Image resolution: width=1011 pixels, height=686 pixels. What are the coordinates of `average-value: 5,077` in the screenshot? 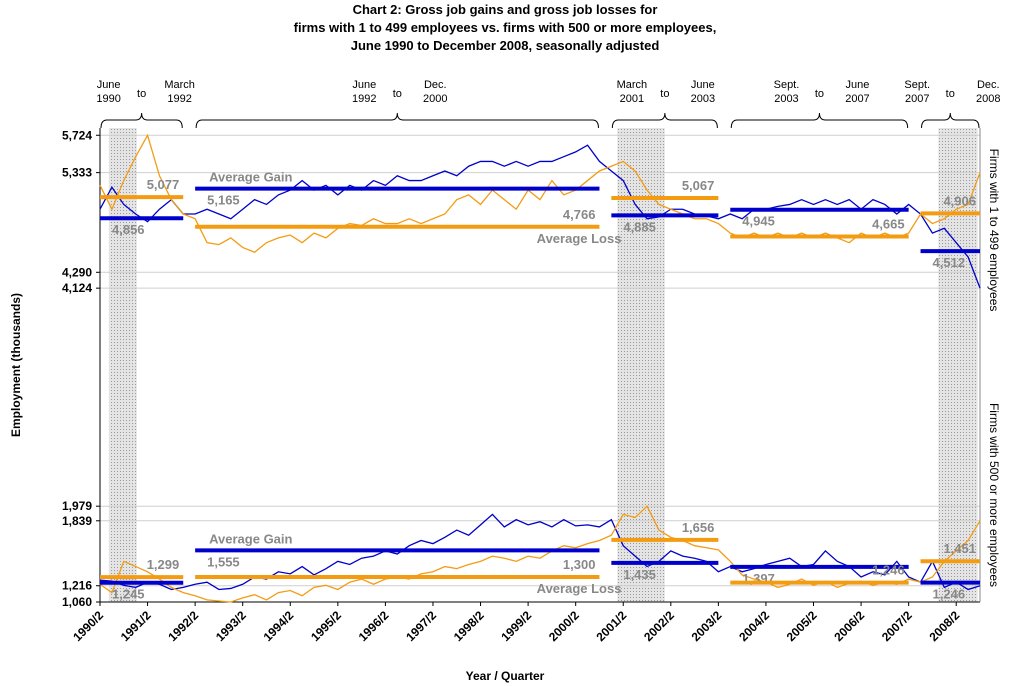 It's located at (163, 184).